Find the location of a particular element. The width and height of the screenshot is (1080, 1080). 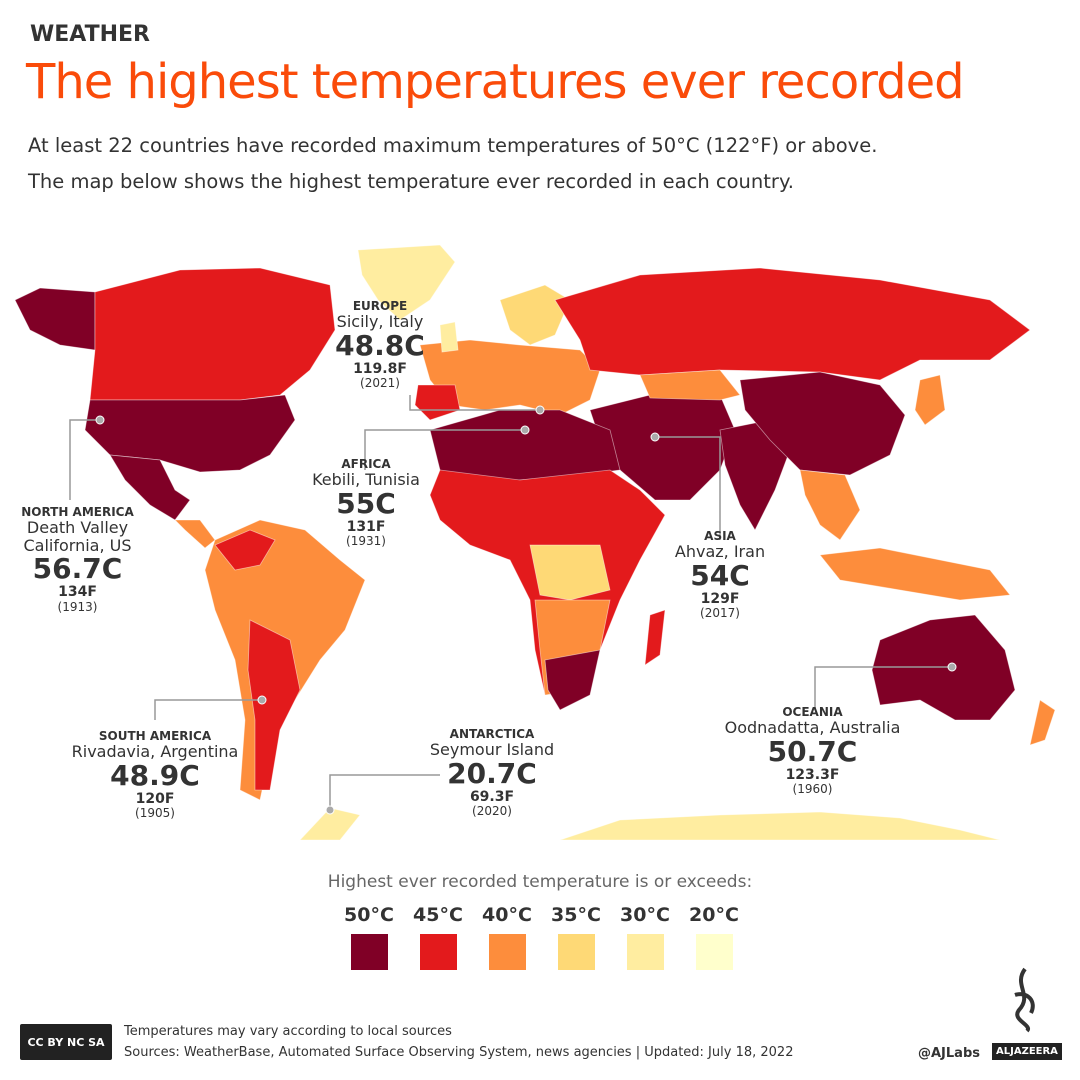

legend-item-35: 35°C is located at coordinates (576, 937).